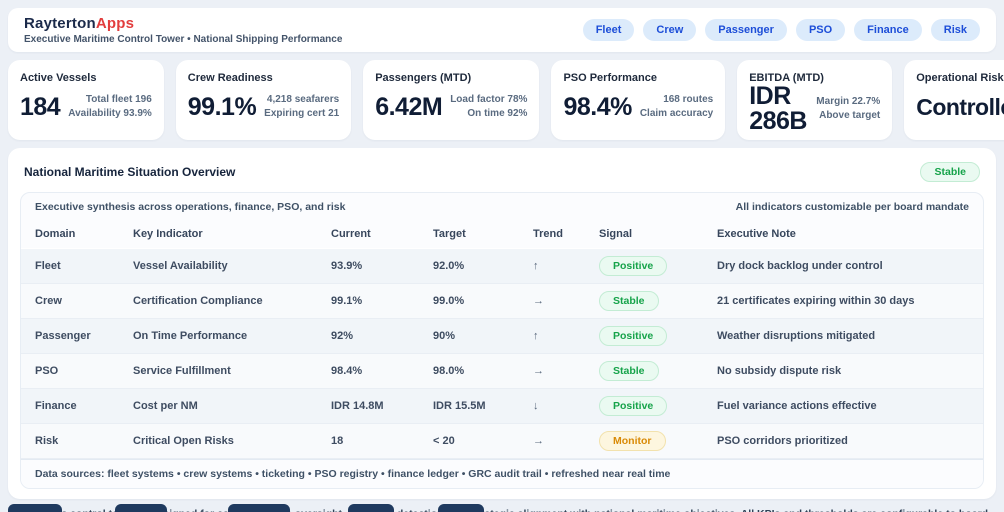  Describe the element at coordinates (303, 99) in the screenshot. I see `kpi-sub-line-1: 4,218 seafarers` at that location.